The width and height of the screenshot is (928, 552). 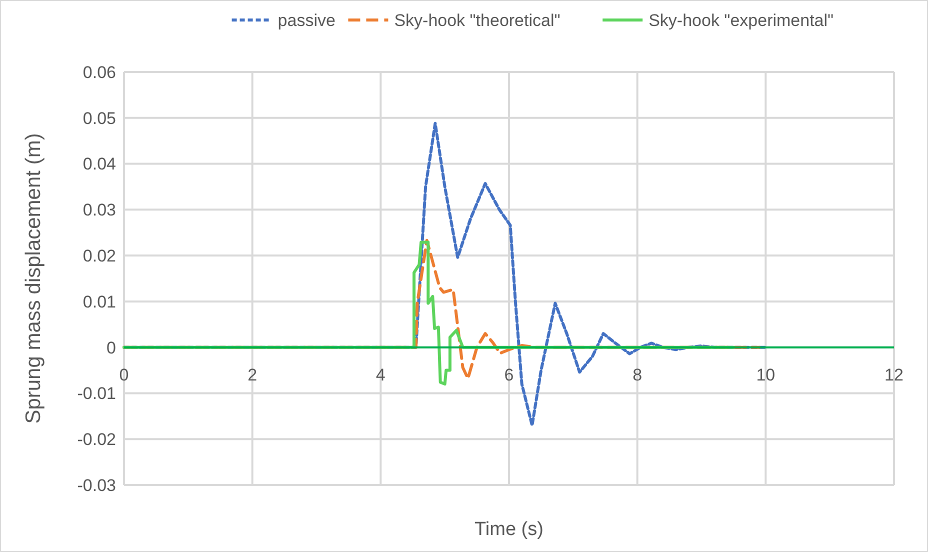 I want to click on y-tick-label: 0.04, so click(x=99, y=164).